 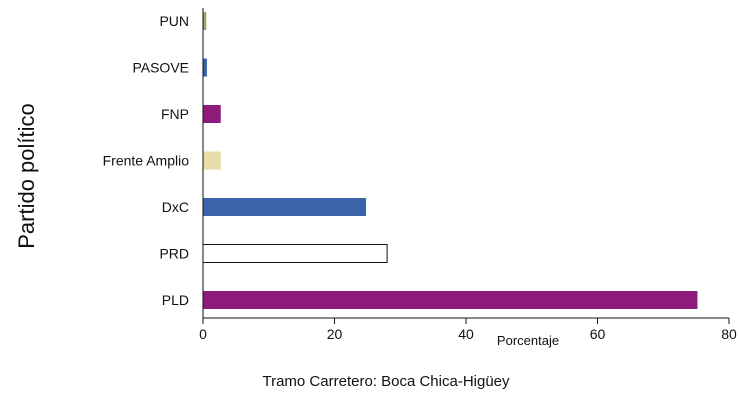 I want to click on bar-pld, so click(x=450, y=300).